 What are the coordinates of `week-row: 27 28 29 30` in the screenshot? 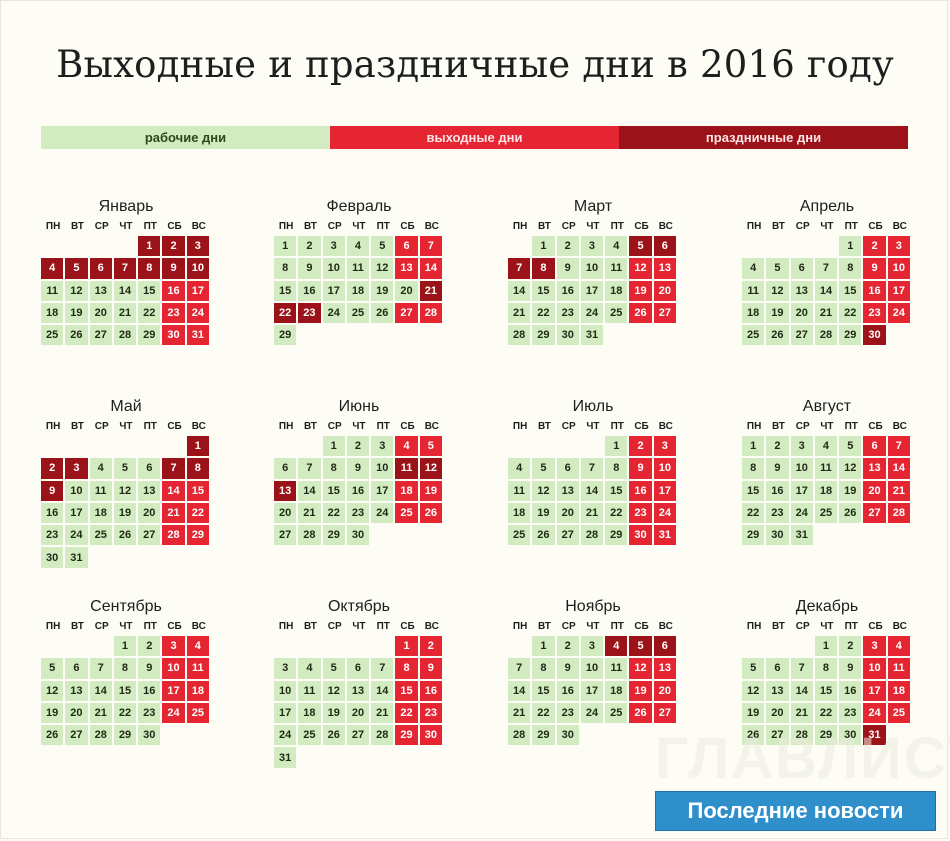 It's located at (359, 536).